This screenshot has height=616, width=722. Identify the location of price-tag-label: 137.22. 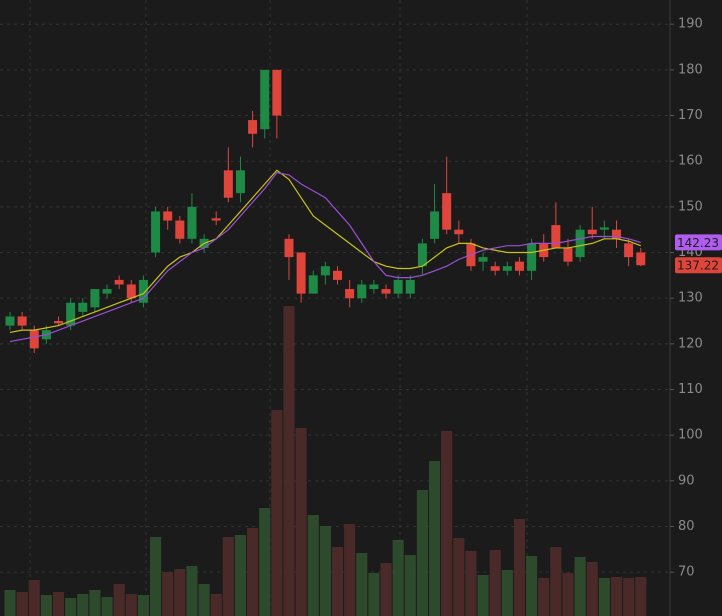
(698, 266).